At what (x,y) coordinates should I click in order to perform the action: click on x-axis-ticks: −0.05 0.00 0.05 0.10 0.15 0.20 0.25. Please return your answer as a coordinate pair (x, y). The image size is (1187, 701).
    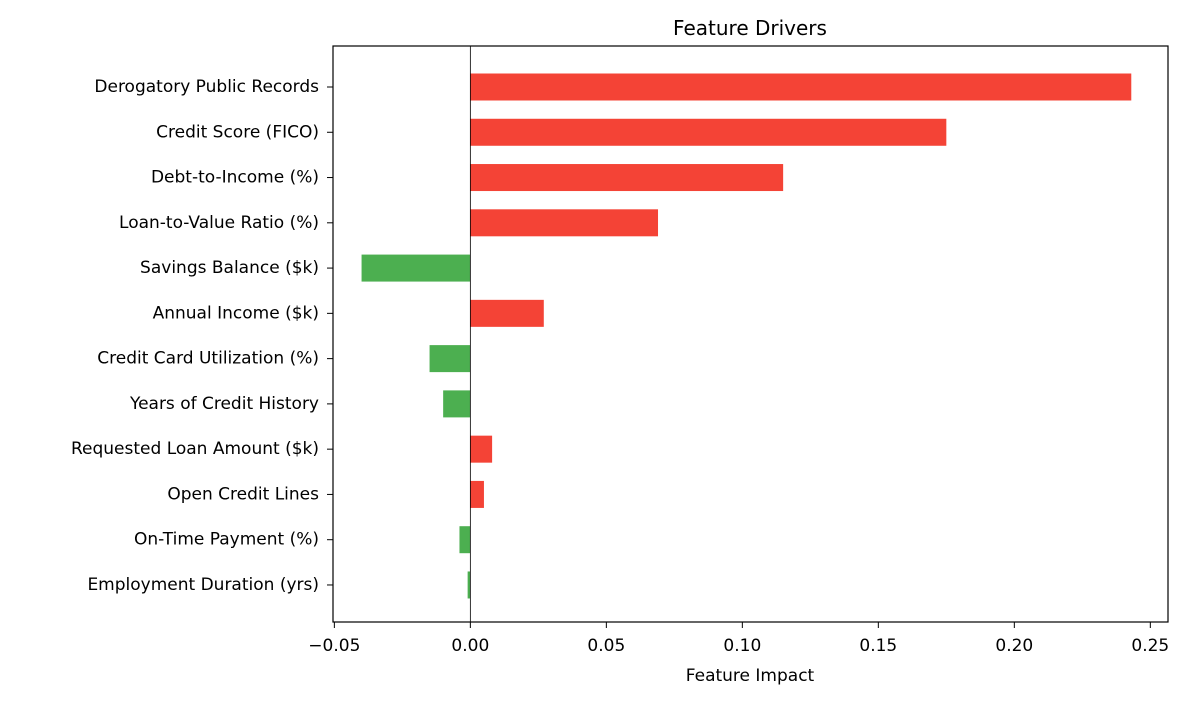
    Looking at the image, I should click on (738, 639).